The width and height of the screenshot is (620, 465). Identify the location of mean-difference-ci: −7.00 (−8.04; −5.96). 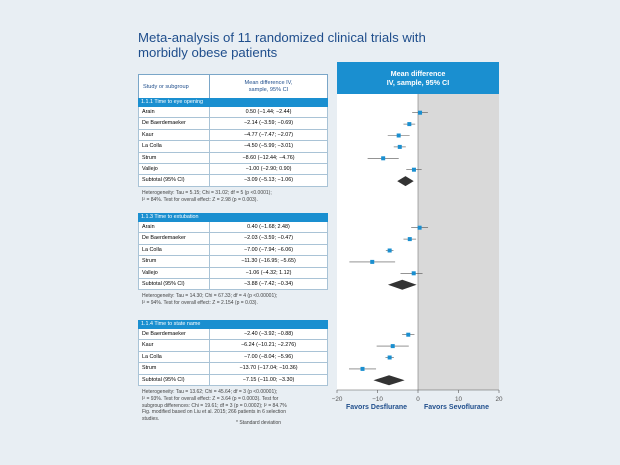
(269, 357).